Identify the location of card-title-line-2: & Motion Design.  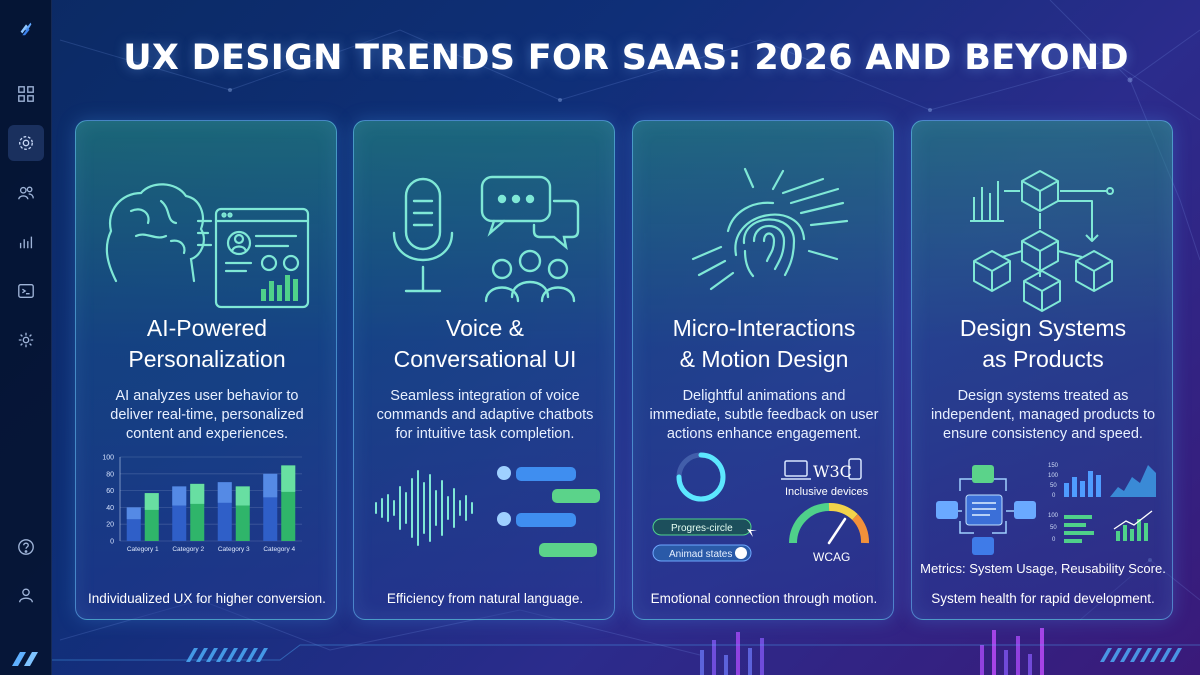
(764, 359).